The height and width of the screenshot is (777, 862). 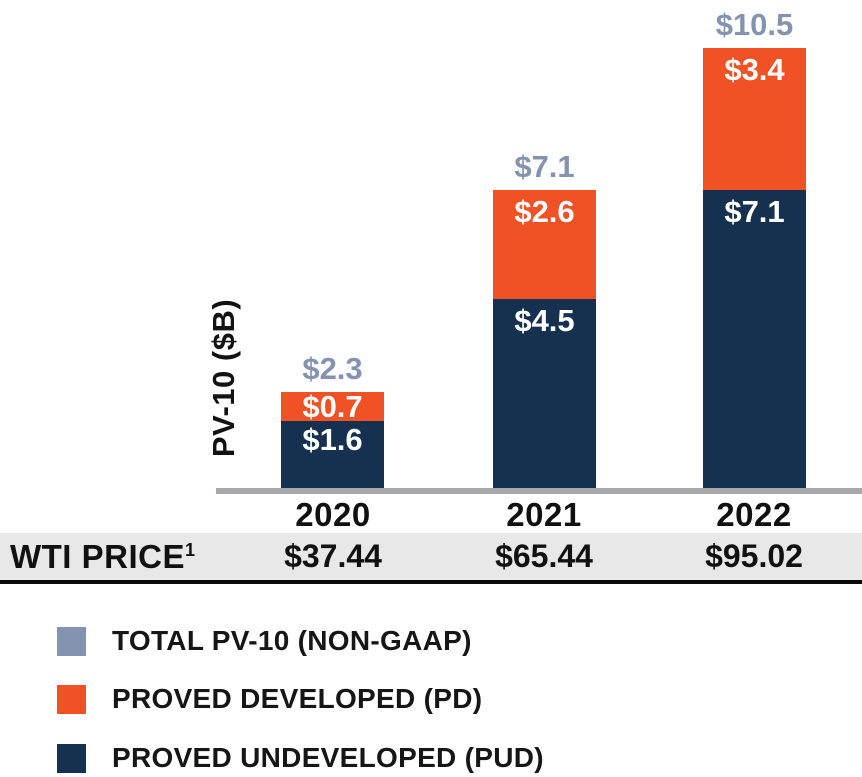 I want to click on wti-value-2020: $37.44, so click(x=333, y=556).